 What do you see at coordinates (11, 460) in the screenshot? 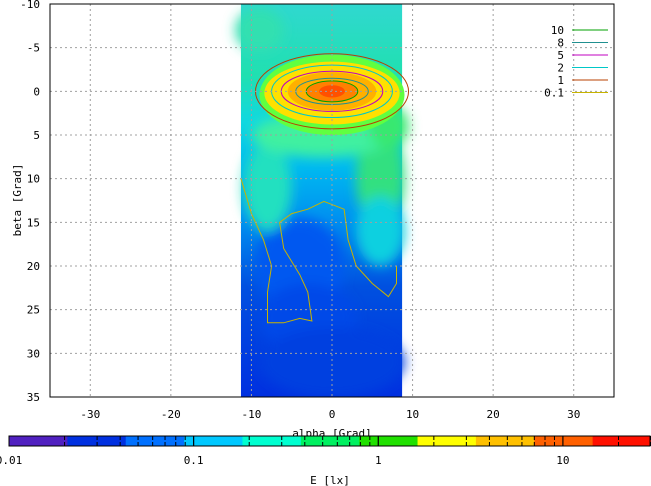
I see `colorbar-tick-label: 0.01` at bounding box center [11, 460].